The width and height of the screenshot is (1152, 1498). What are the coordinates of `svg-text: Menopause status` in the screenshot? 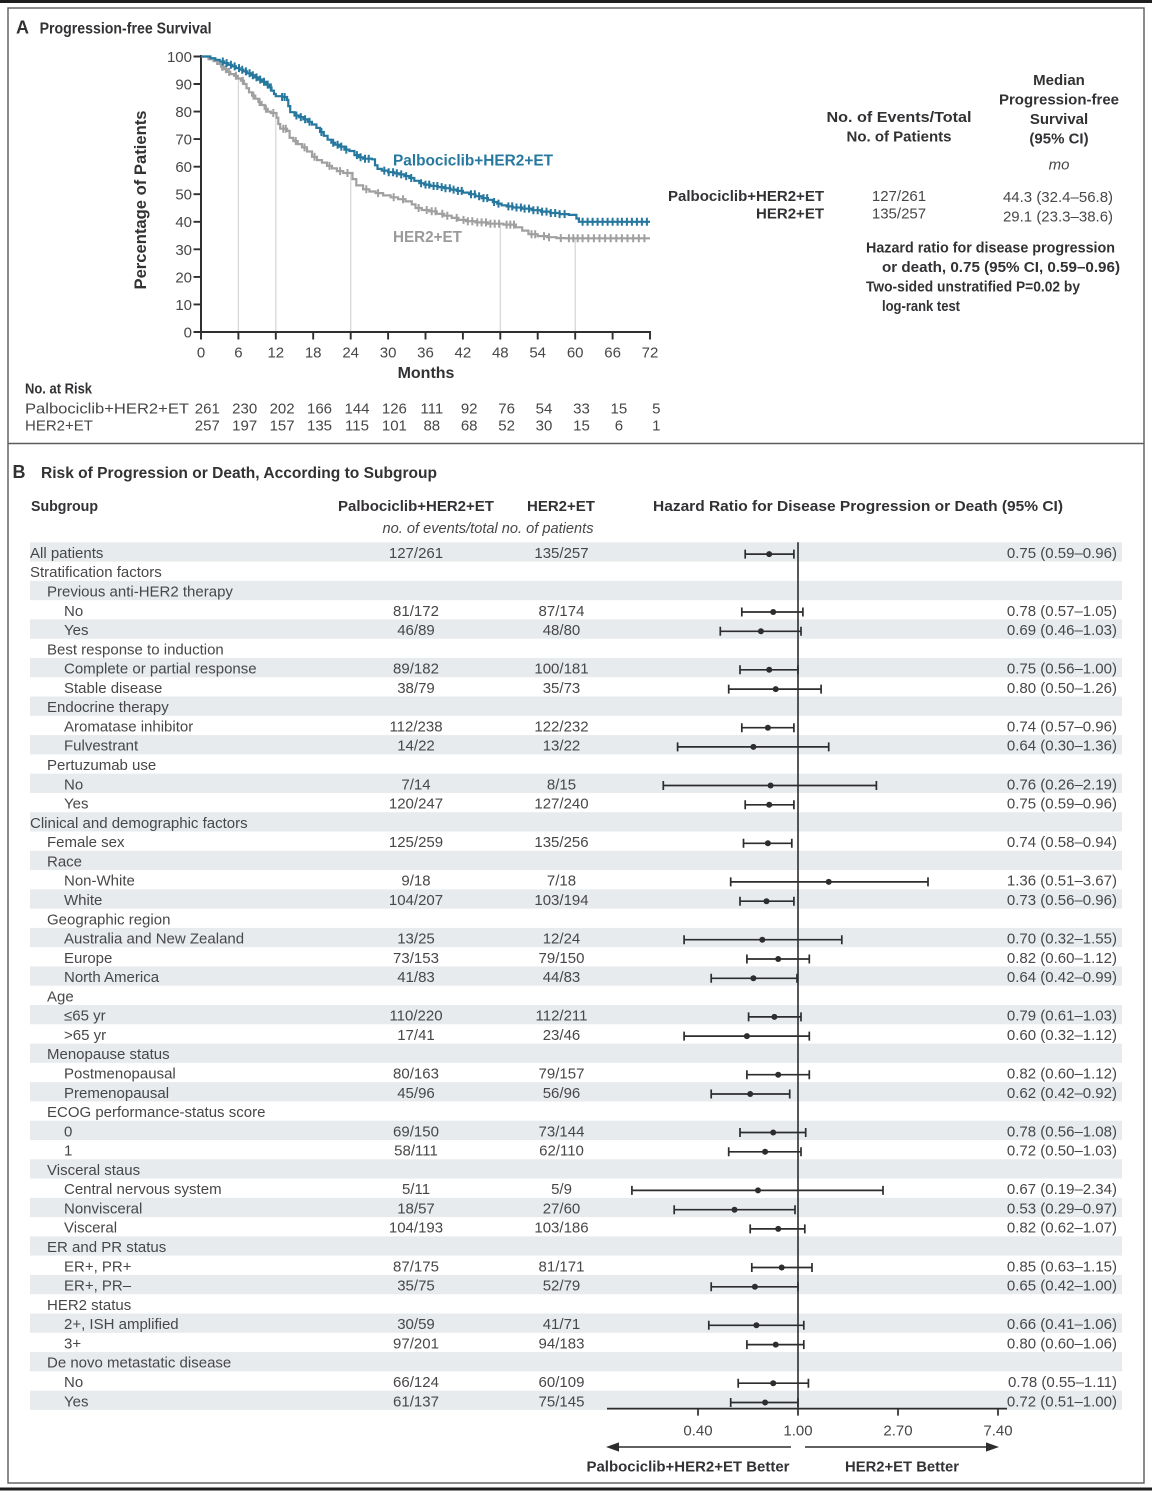 It's located at (108, 1054).